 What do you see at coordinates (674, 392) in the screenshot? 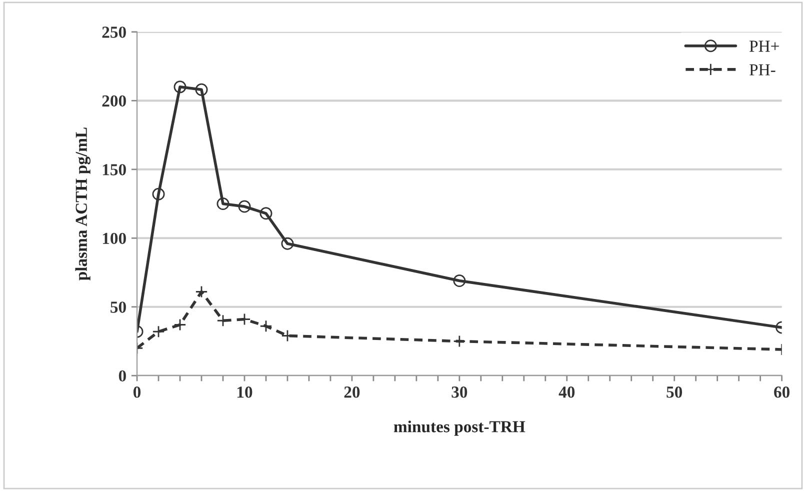
I see `x-tick-label: 50` at bounding box center [674, 392].